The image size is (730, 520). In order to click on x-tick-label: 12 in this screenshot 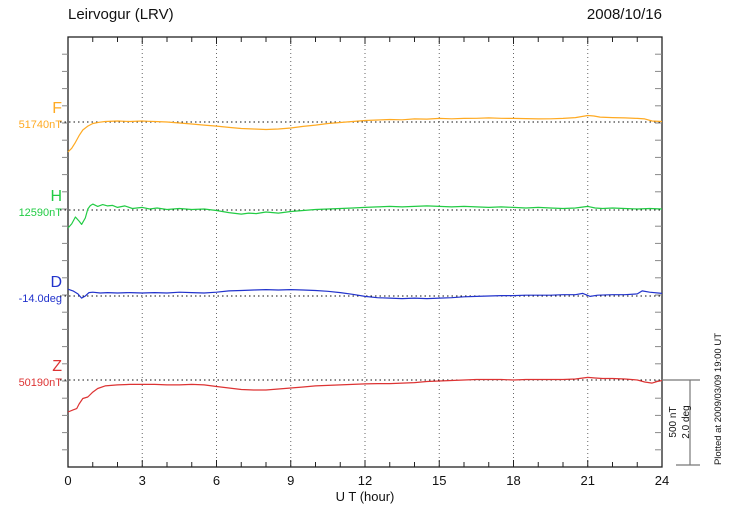, I will do `click(365, 480)`.